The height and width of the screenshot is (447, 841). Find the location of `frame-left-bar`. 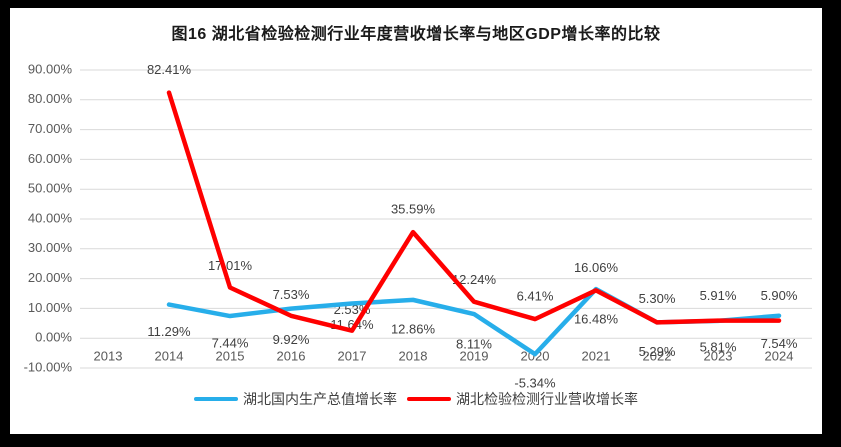

frame-left-bar is located at coordinates (5, 223).